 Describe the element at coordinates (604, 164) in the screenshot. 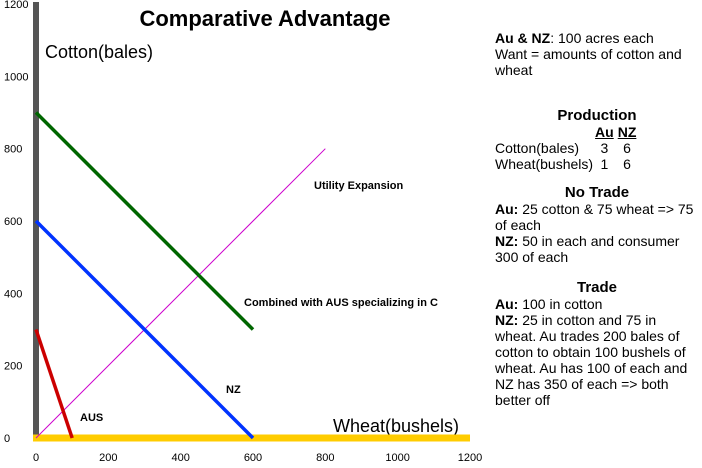

I see `production-value: 1` at that location.